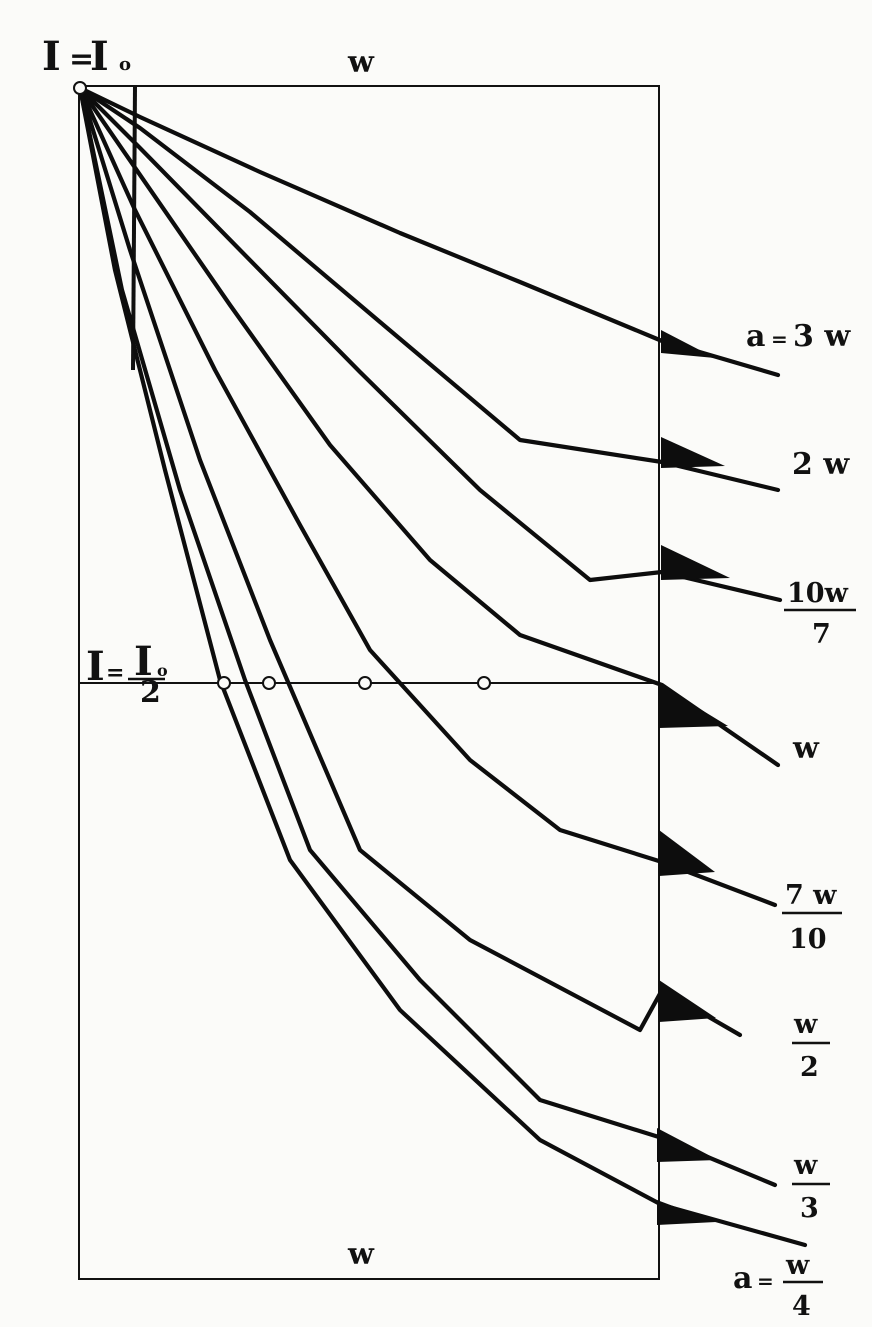 The width and height of the screenshot is (872, 1327). I want to click on label-2w: 2 w, so click(821, 464).